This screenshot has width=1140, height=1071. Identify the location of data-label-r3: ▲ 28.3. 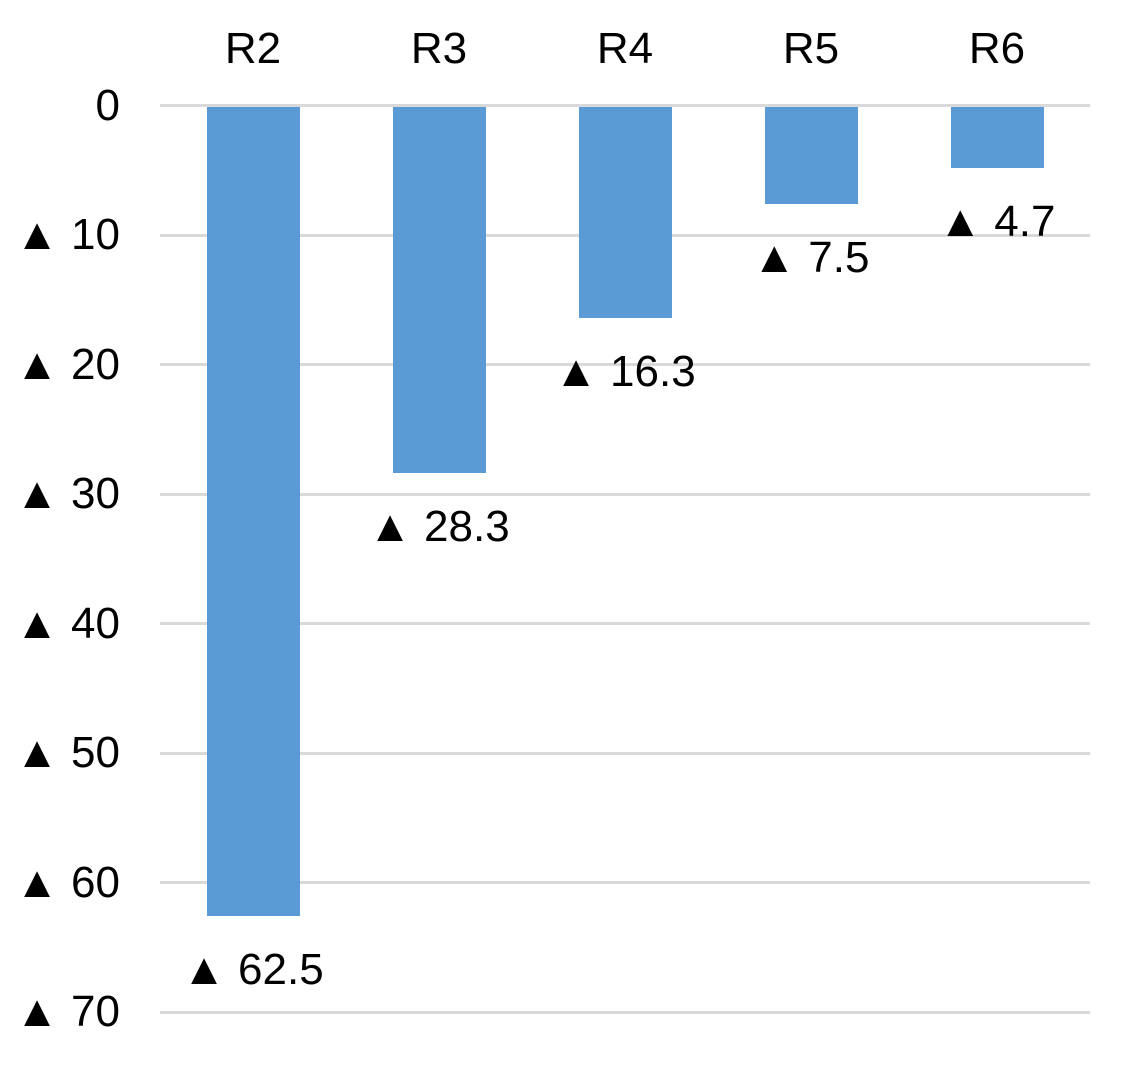
(439, 527).